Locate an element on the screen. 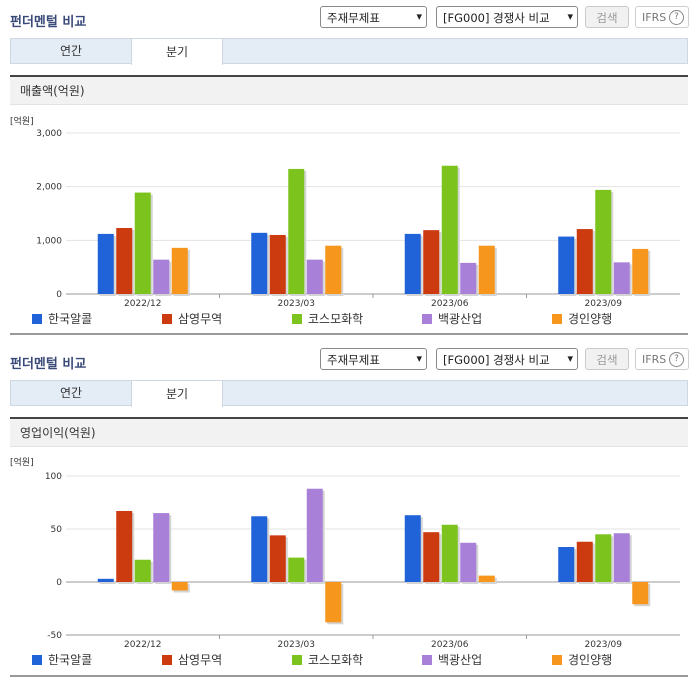 This screenshot has width=696, height=684. chevron-down-icon: ▾ is located at coordinates (570, 358).